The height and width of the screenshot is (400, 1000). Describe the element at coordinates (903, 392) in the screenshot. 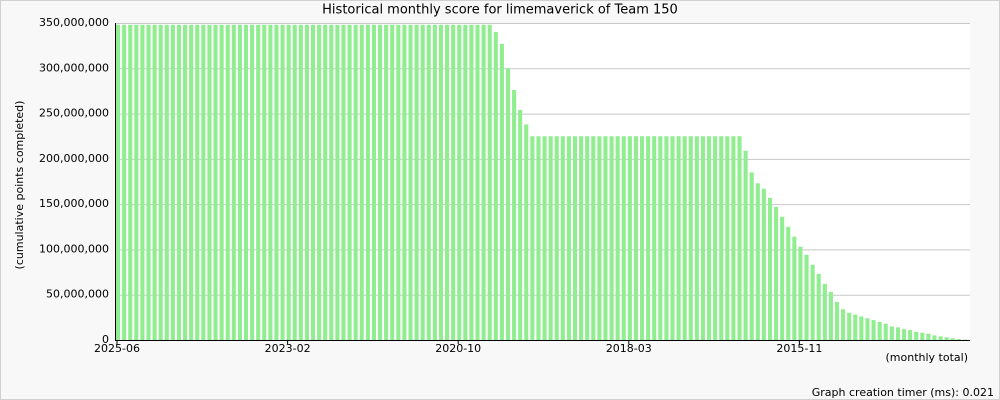

I see `footer: Graph creation timer (ms): 0.021` at that location.